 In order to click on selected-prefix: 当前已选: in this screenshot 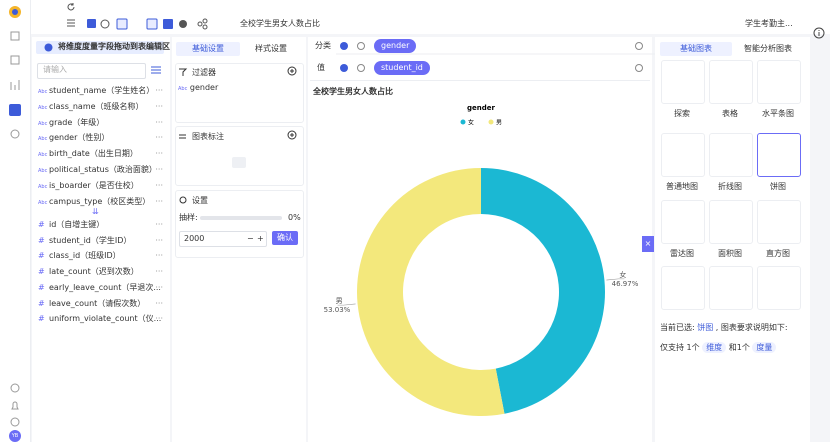, I will do `click(677, 327)`.